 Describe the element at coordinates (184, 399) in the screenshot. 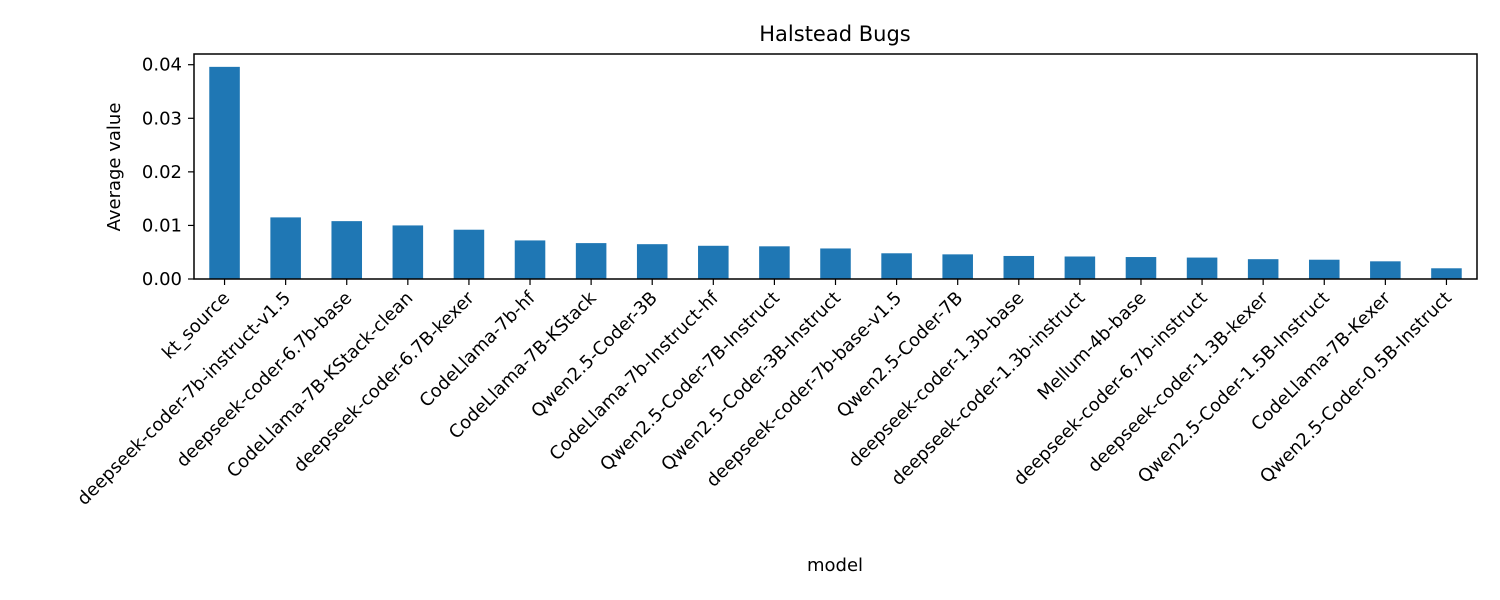

I see `x-tick-label: deepseek-coder-7b-instruct-v1.5` at that location.